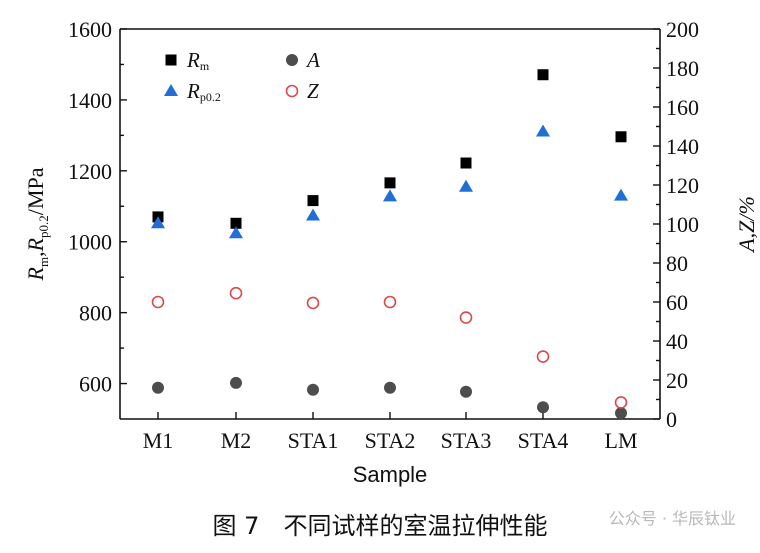 This screenshot has width=760, height=553. What do you see at coordinates (380, 526) in the screenshot?
I see `figure-caption: 图 7 不同试样的室温拉伸性能` at bounding box center [380, 526].